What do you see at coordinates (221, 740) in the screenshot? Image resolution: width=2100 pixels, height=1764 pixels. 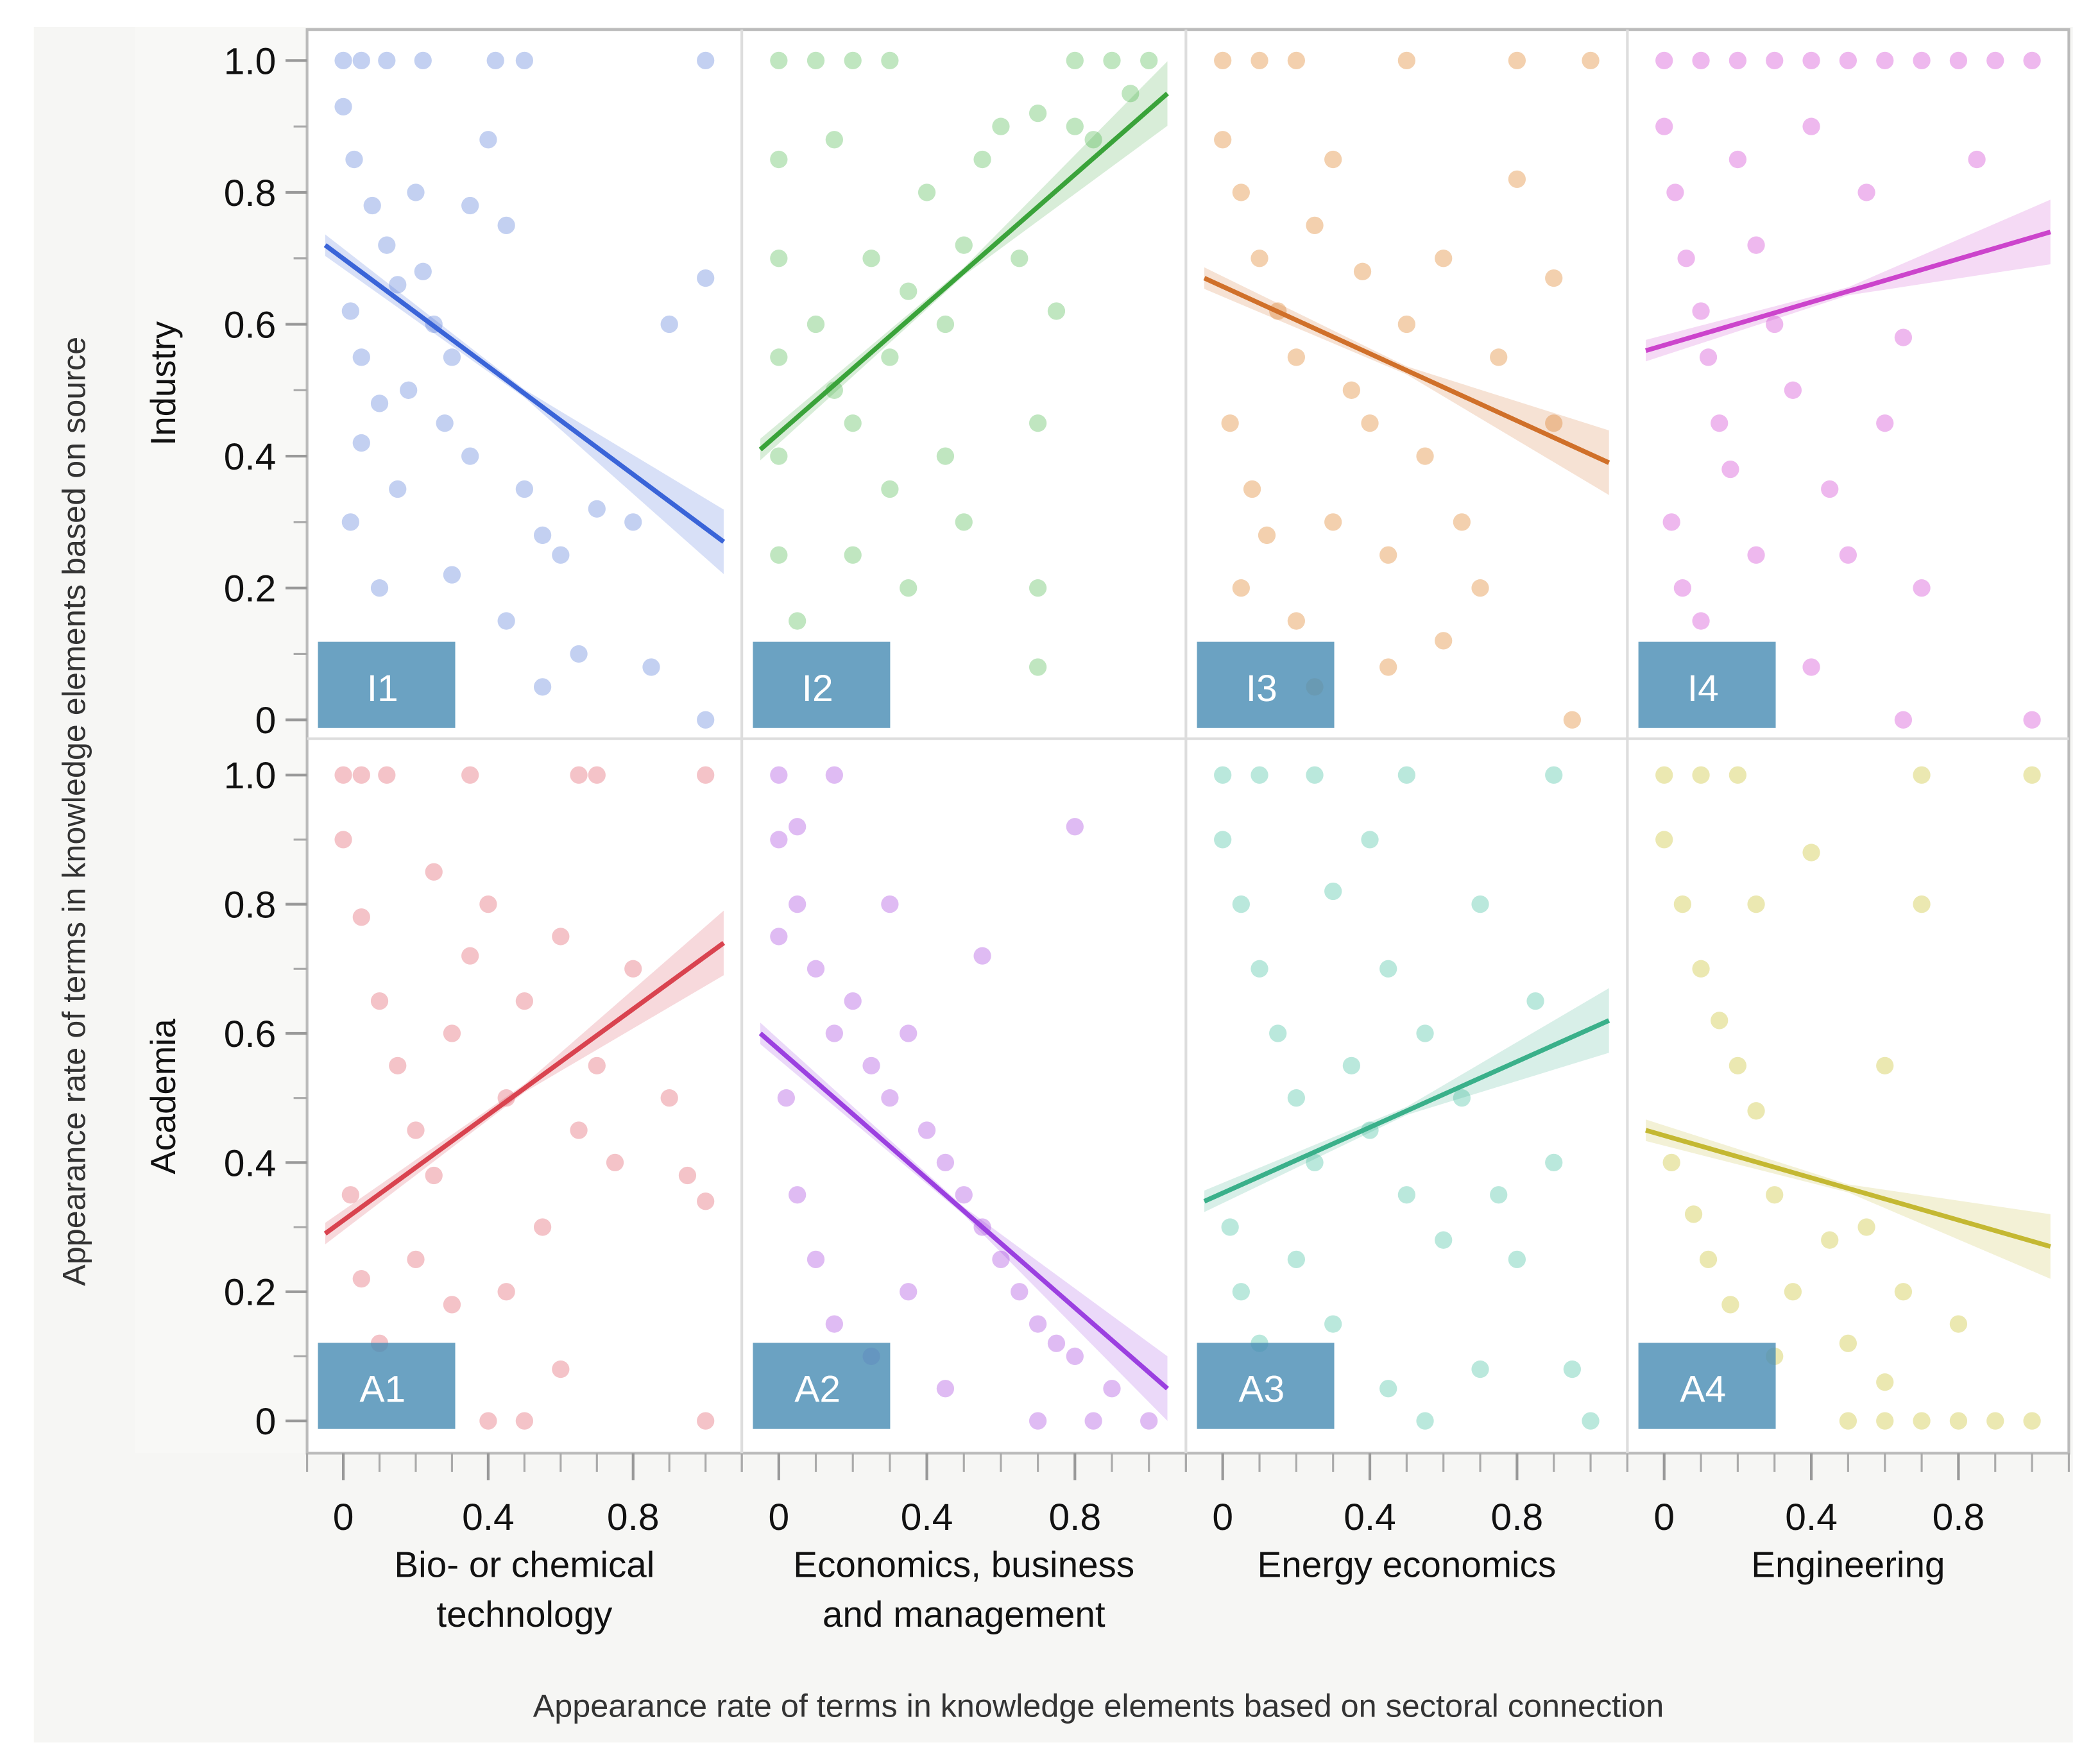 I see `row-label-band` at bounding box center [221, 740].